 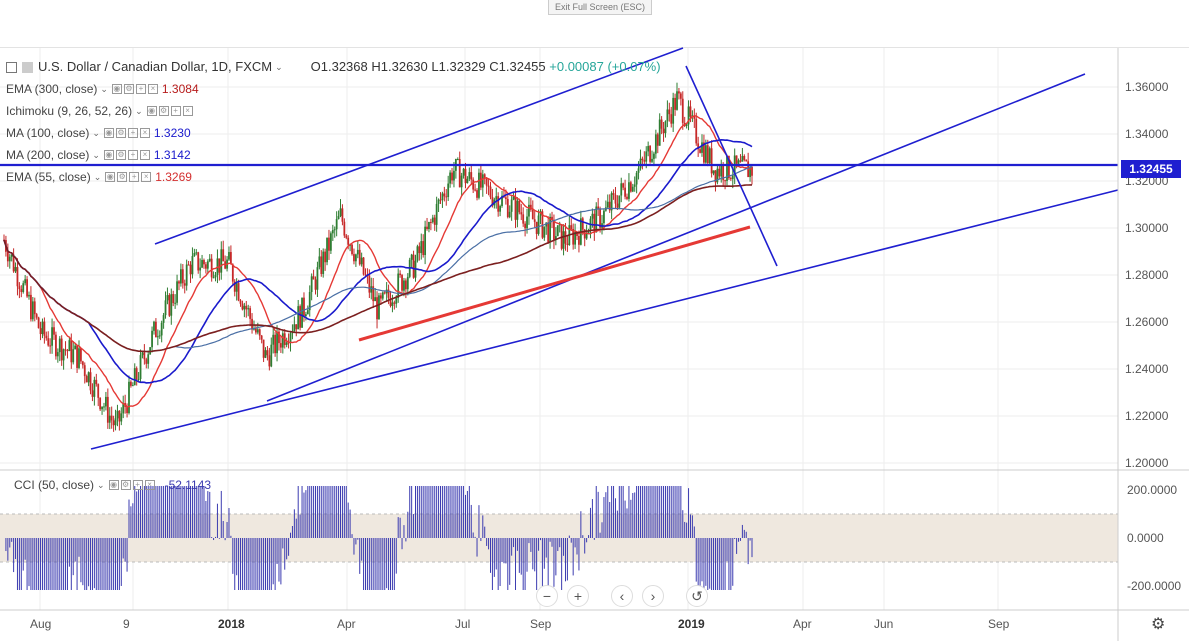 What do you see at coordinates (578, 596) in the screenshot?
I see `zoom-in-button: +` at bounding box center [578, 596].